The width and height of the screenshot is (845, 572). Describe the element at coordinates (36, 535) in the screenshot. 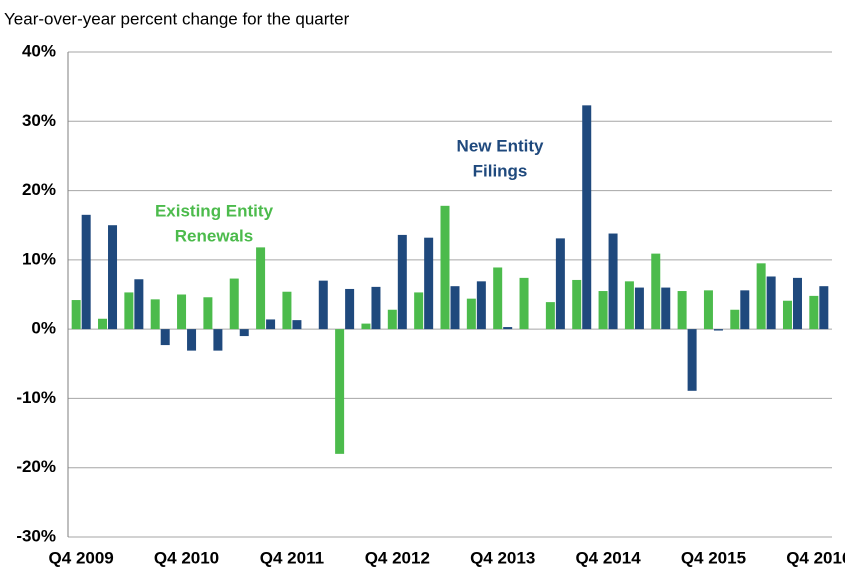

I see `y-tick-label: -30%` at that location.